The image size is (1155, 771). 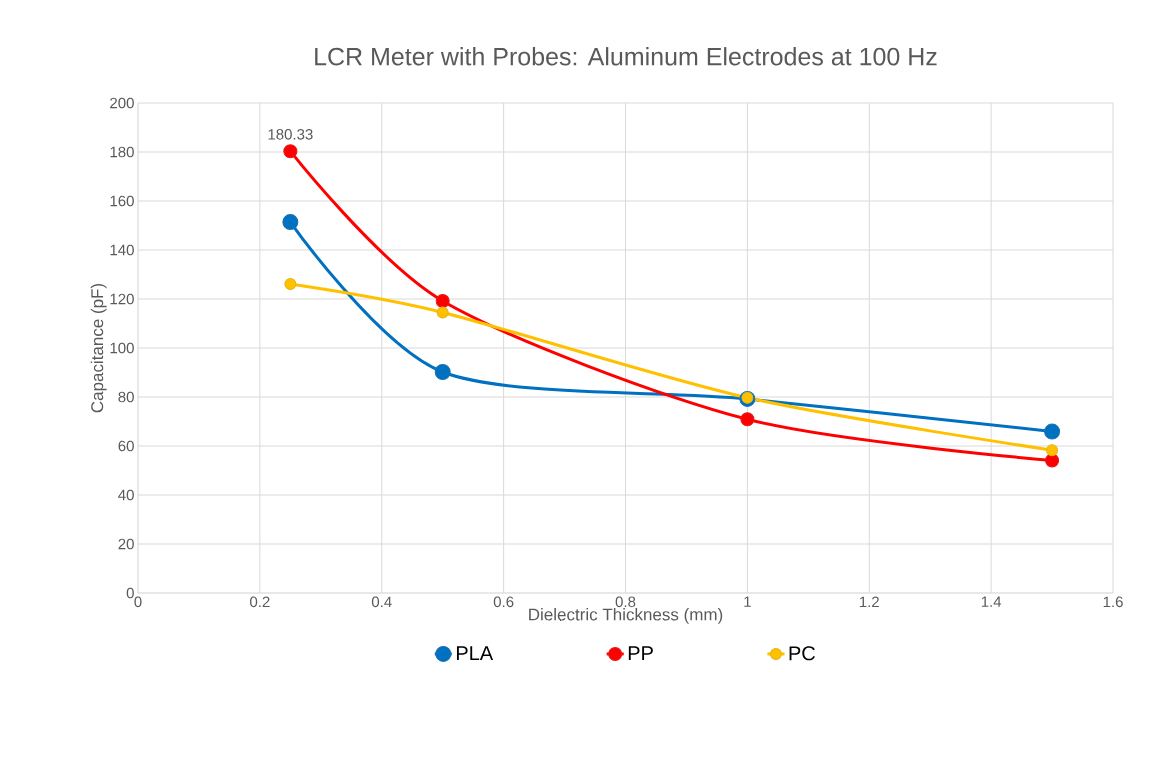 What do you see at coordinates (747, 601) in the screenshot?
I see `x-tick-label: 1` at bounding box center [747, 601].